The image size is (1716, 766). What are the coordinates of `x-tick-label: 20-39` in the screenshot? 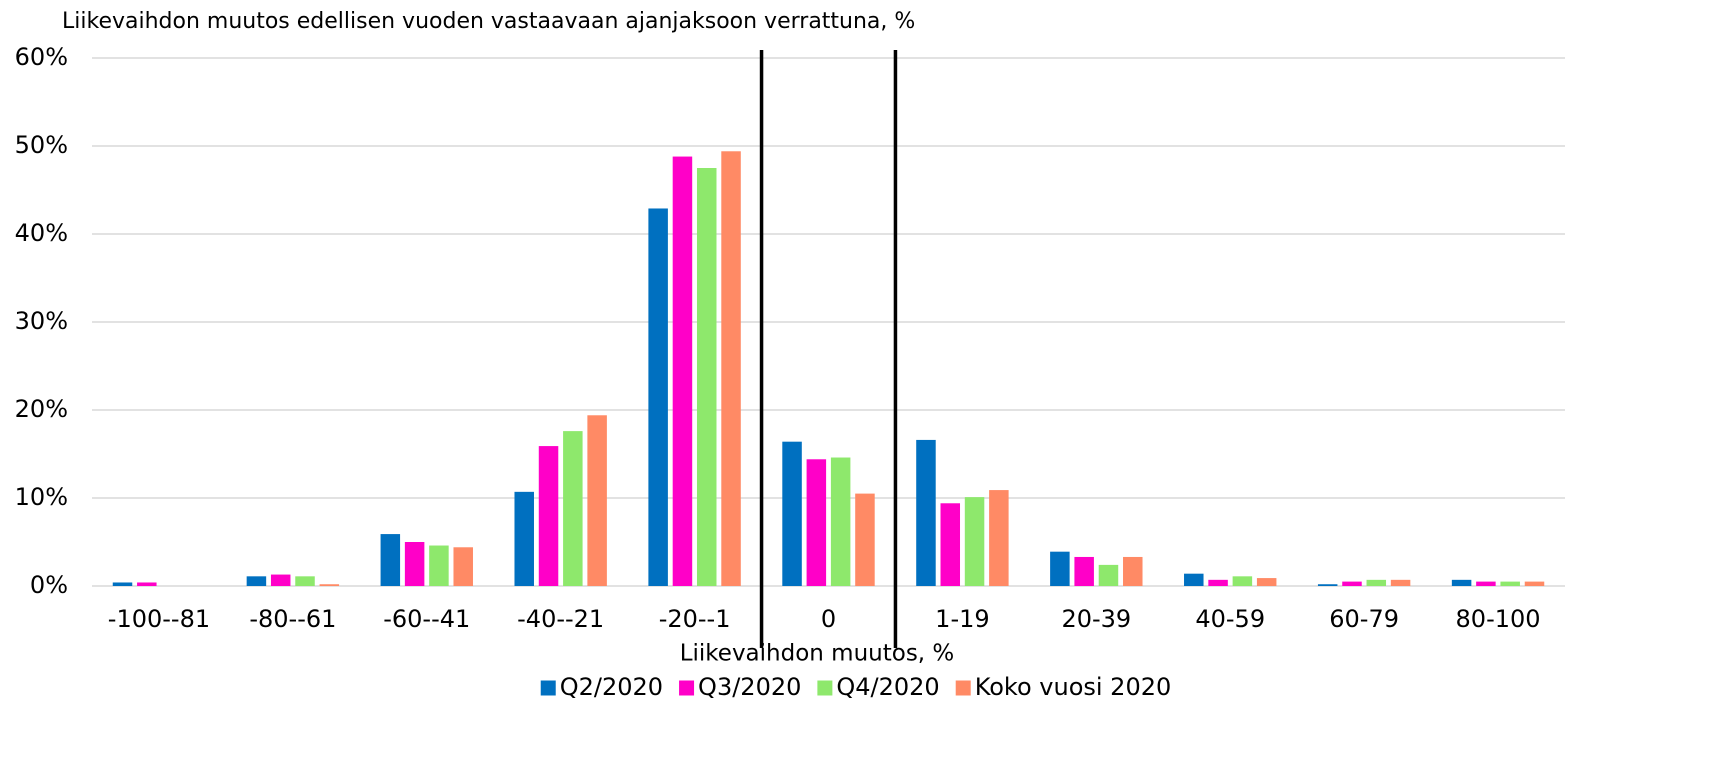 It's located at (1096, 619).